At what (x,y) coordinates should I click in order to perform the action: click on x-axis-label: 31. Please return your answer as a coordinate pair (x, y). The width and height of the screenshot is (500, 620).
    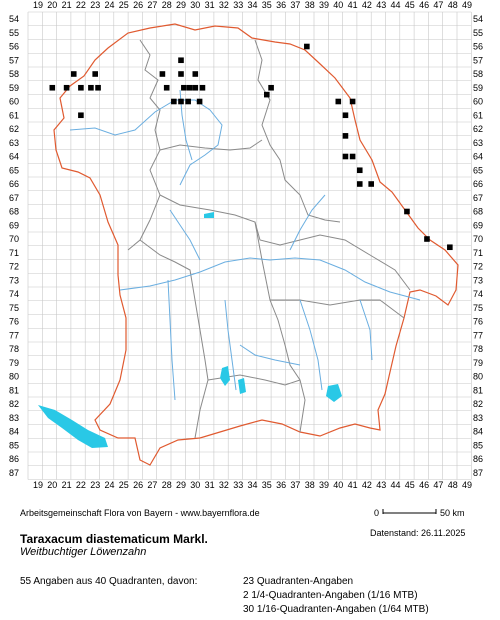
    Looking at the image, I should click on (210, 485).